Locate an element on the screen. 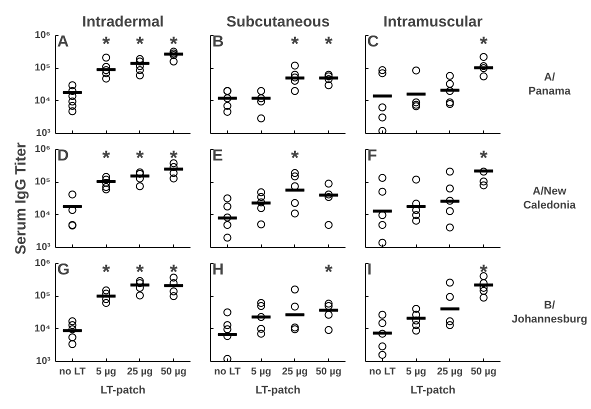 This screenshot has height=409, width=591. chart-subtitle: F is located at coordinates (372, 156).